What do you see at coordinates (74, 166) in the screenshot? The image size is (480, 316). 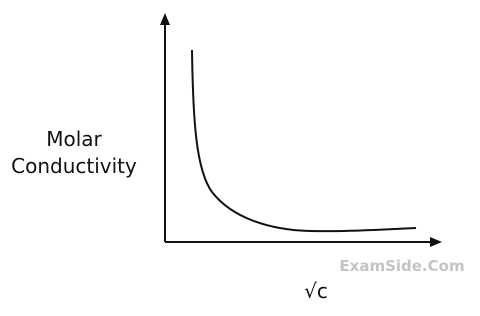 I see `y-axis-label-line: Conductivity` at bounding box center [74, 166].